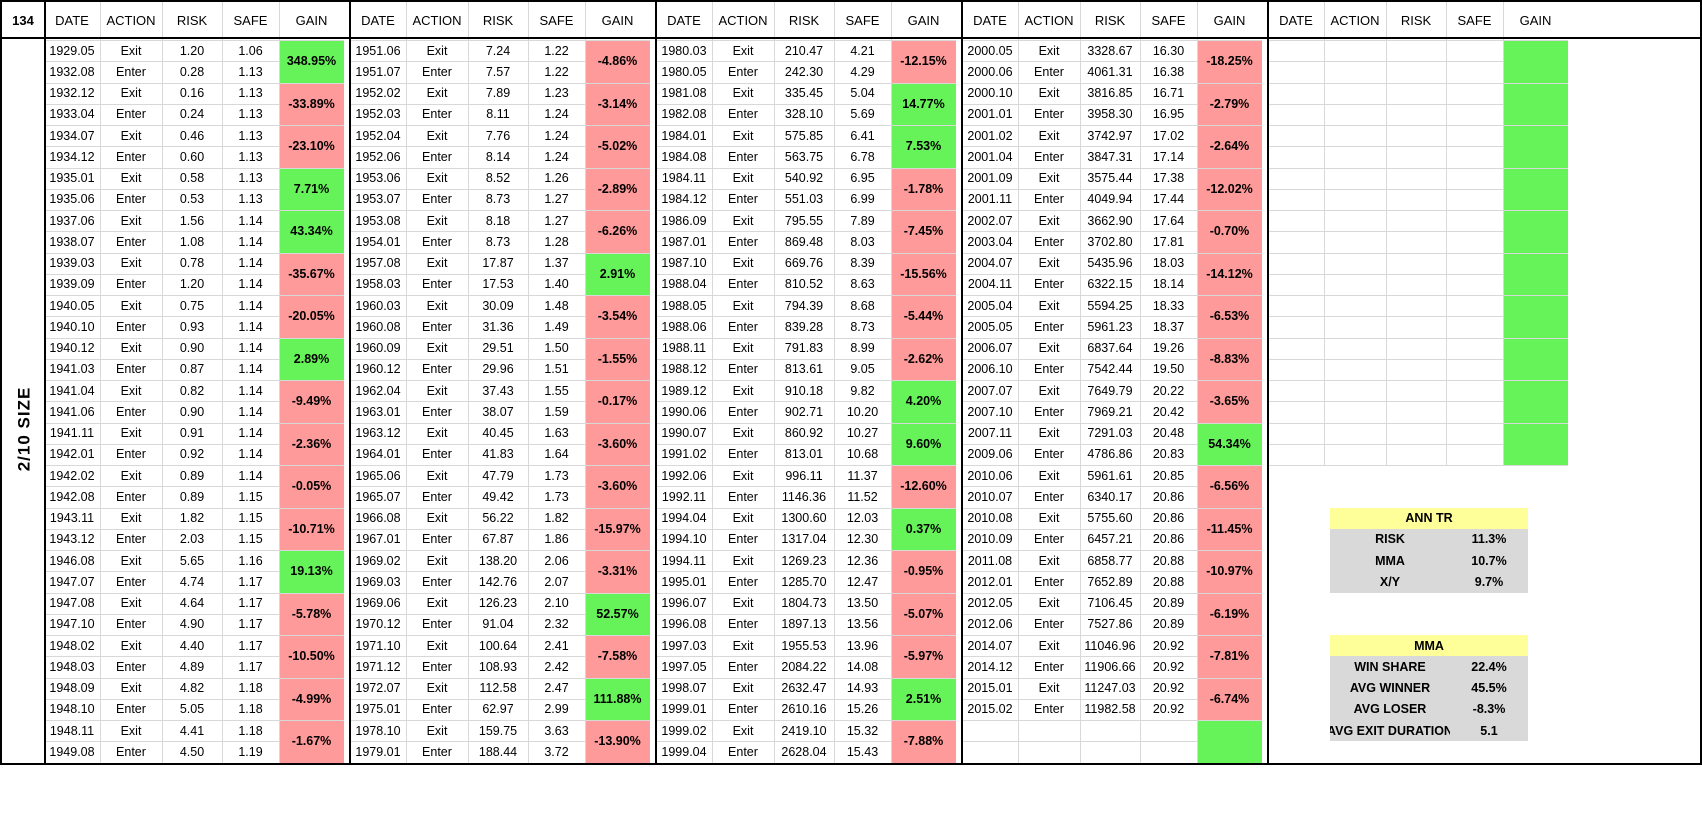  What do you see at coordinates (311, 698) in the screenshot?
I see `gain-cell: -4.99%` at bounding box center [311, 698].